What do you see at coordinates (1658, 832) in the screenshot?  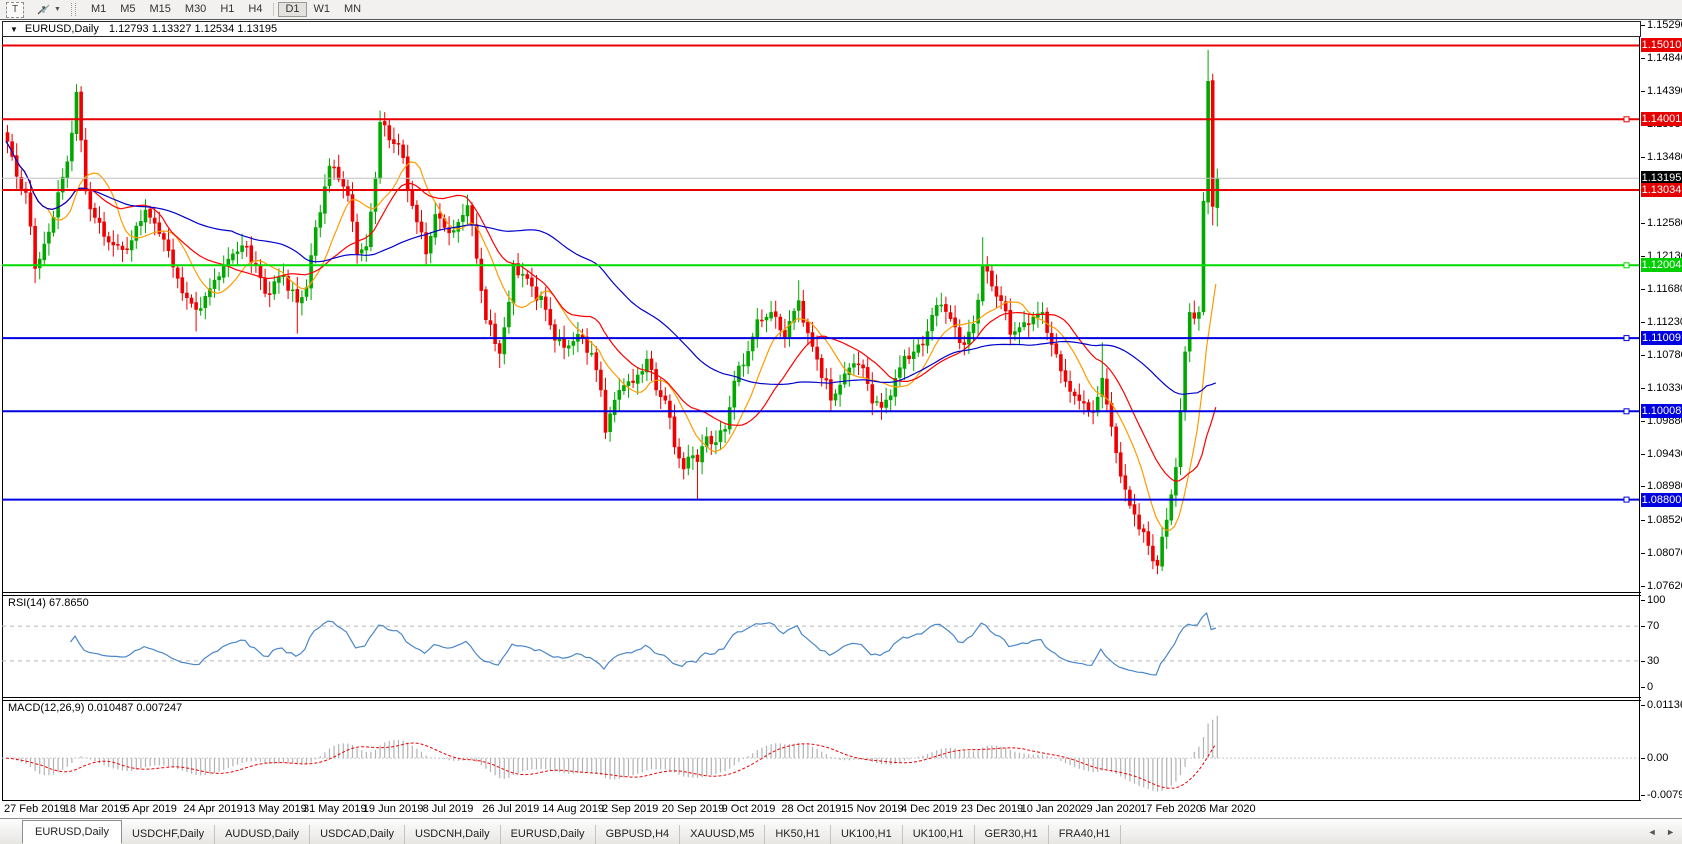 I see `tab-scroll-arrows: ◄ ►` at bounding box center [1658, 832].